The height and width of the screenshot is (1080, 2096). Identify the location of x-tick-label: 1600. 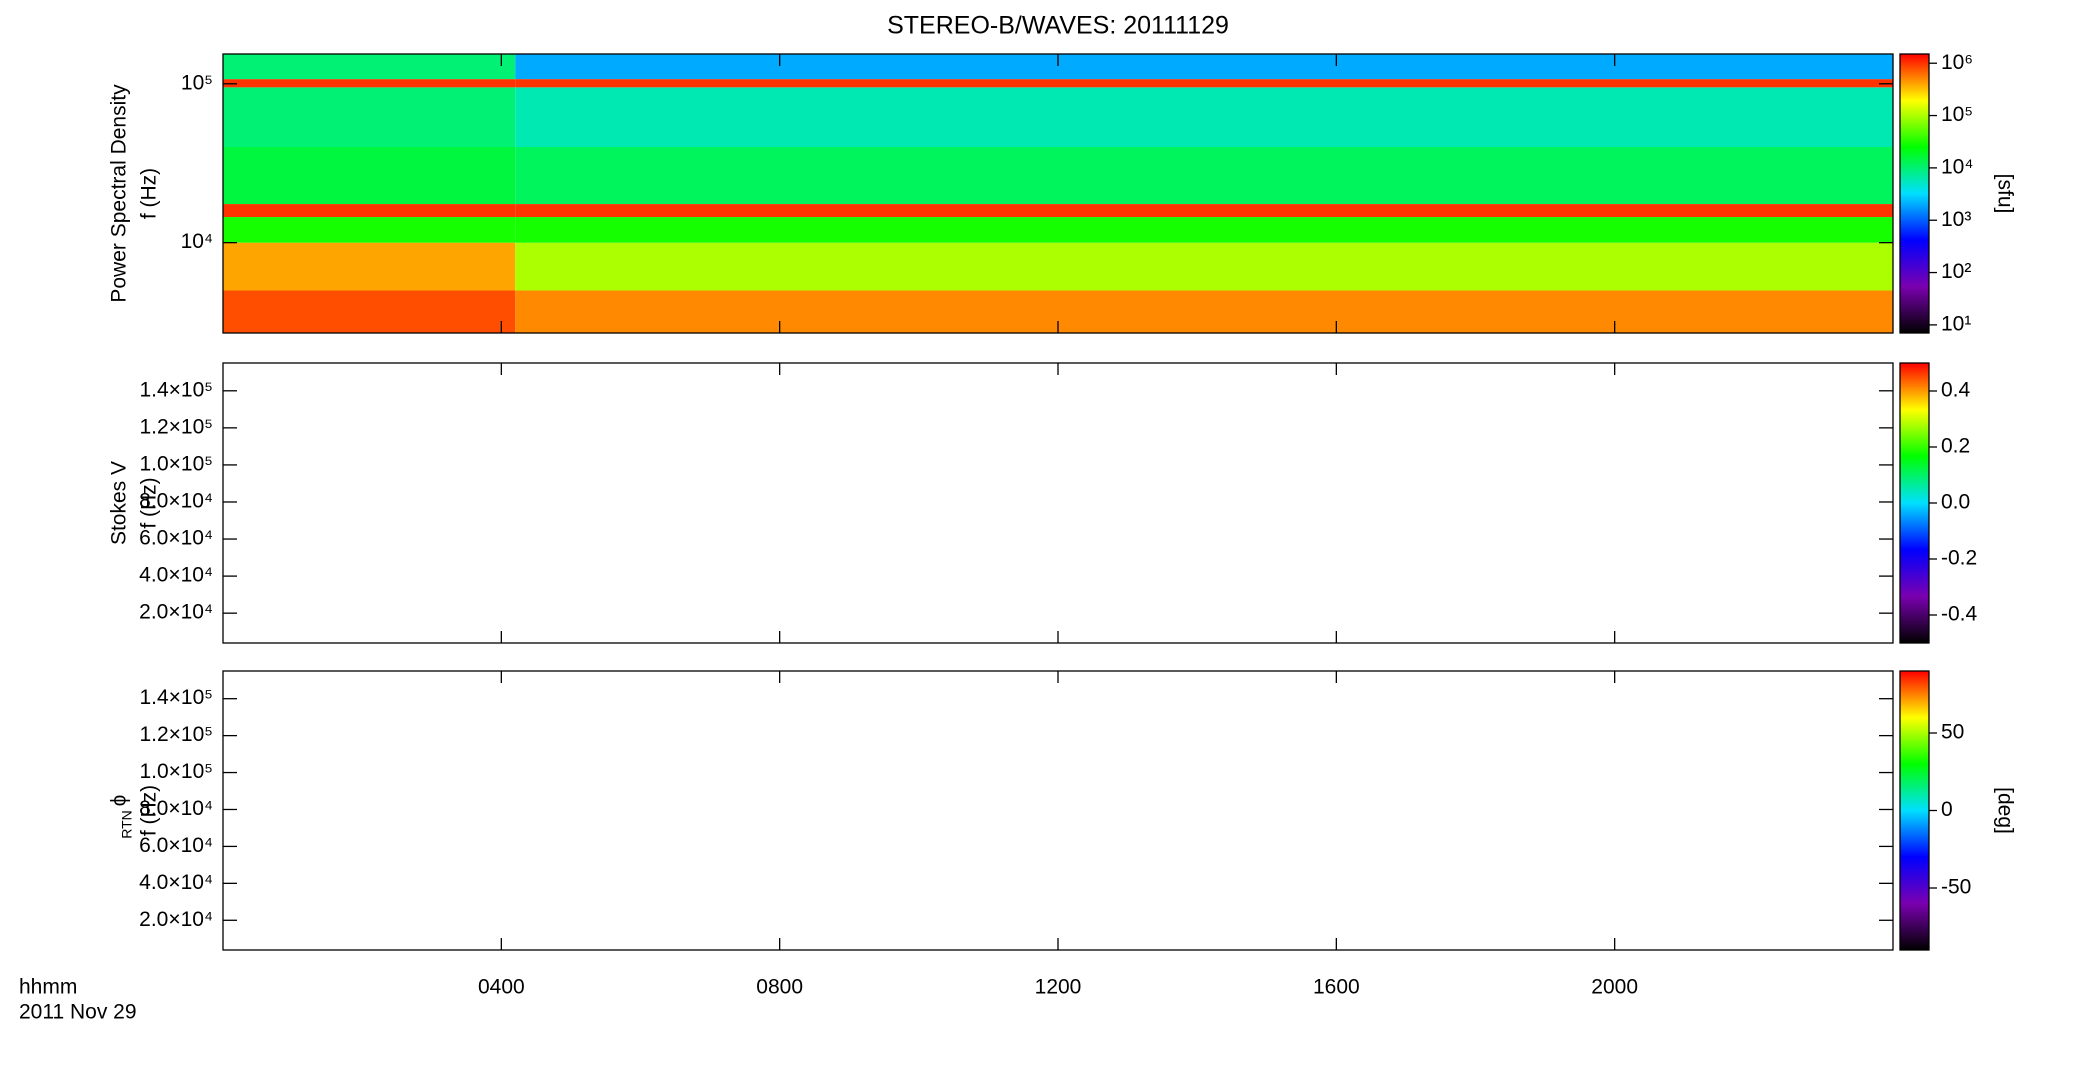
(1336, 987).